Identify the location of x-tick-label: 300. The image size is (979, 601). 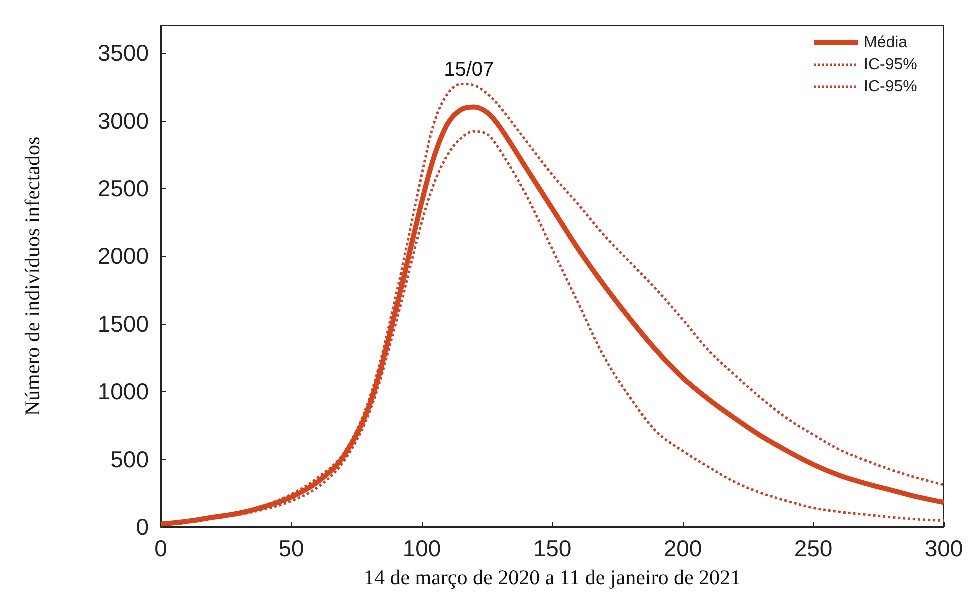
(944, 549).